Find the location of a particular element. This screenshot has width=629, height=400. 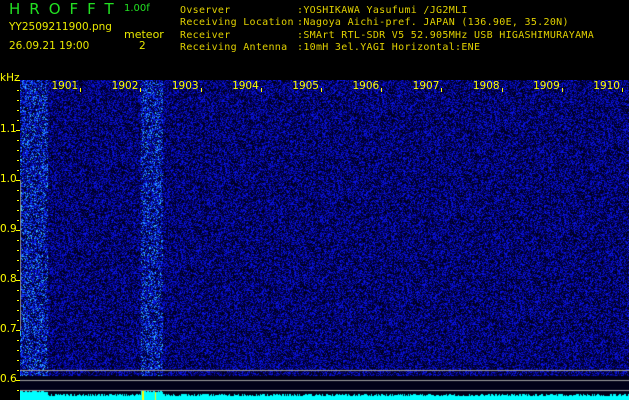

meteor-count: 2 is located at coordinates (142, 46).